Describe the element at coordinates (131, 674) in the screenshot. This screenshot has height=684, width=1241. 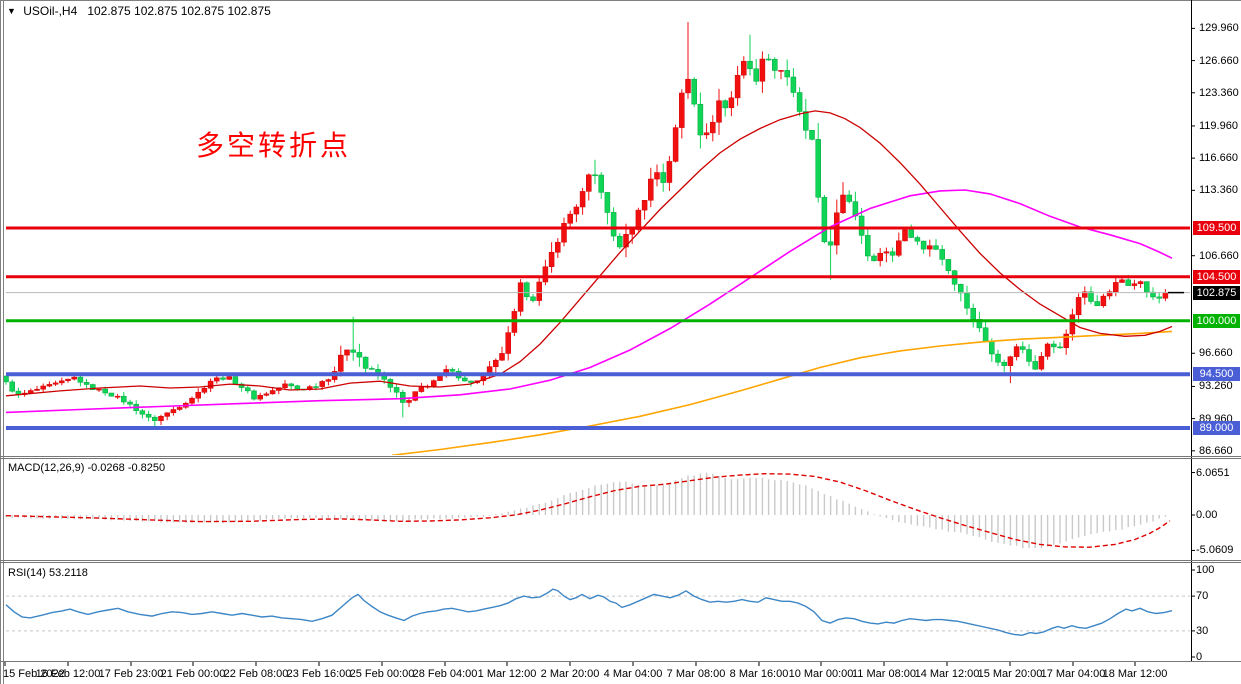
I see `time-axis-label: 17 Feb 23:00` at that location.